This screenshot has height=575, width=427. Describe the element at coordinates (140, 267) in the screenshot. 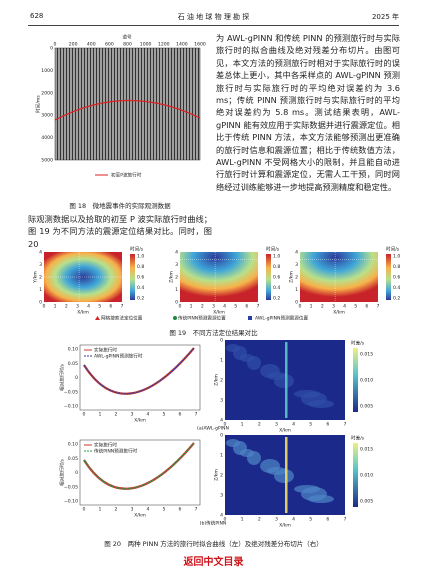

I see `colorbar-tick: 0.8` at that location.